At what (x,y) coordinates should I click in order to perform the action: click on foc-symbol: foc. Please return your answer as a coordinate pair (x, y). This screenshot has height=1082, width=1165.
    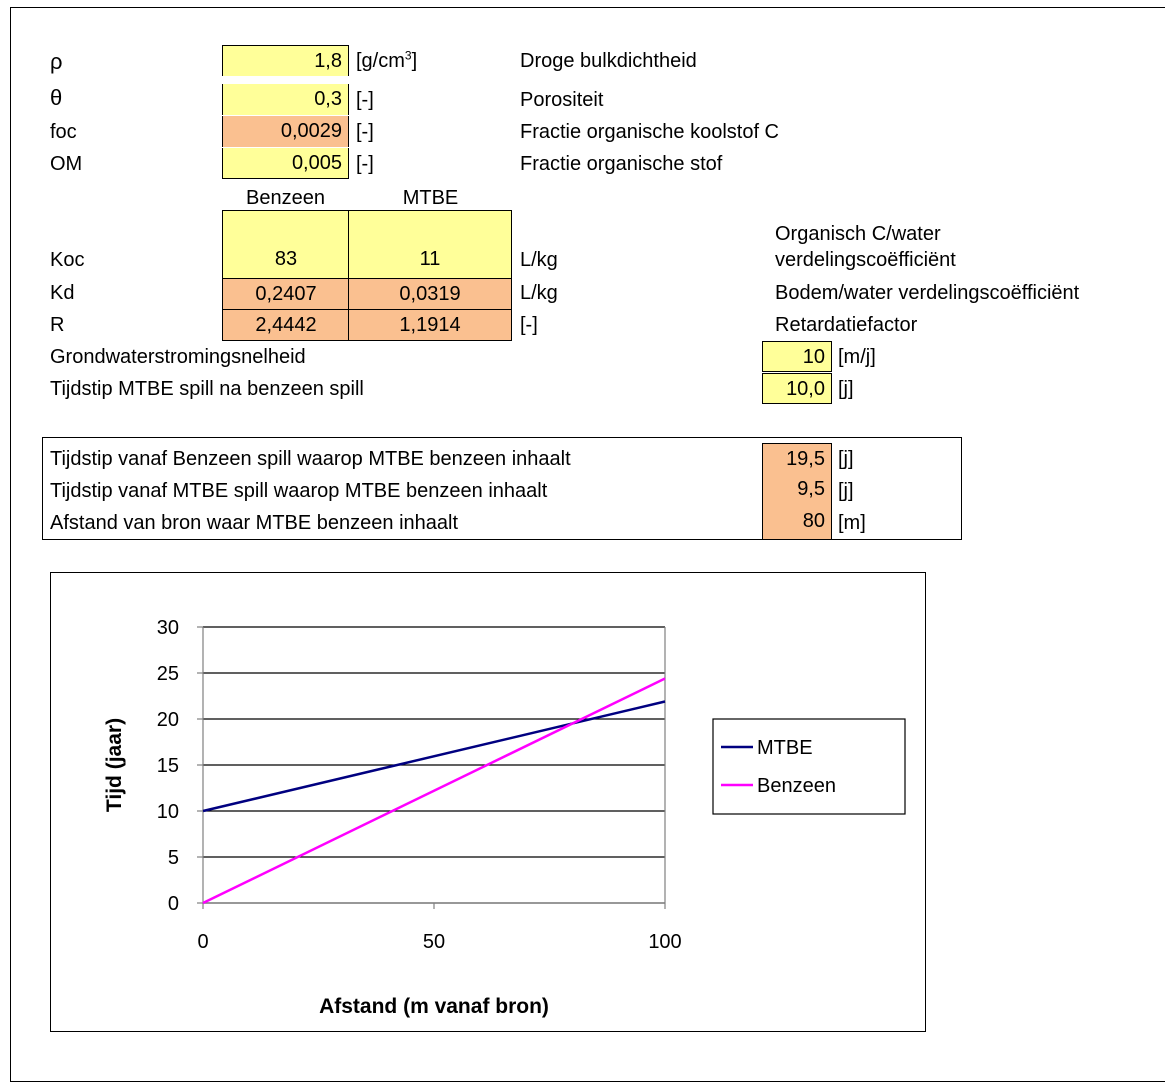
    Looking at the image, I should click on (63, 132).